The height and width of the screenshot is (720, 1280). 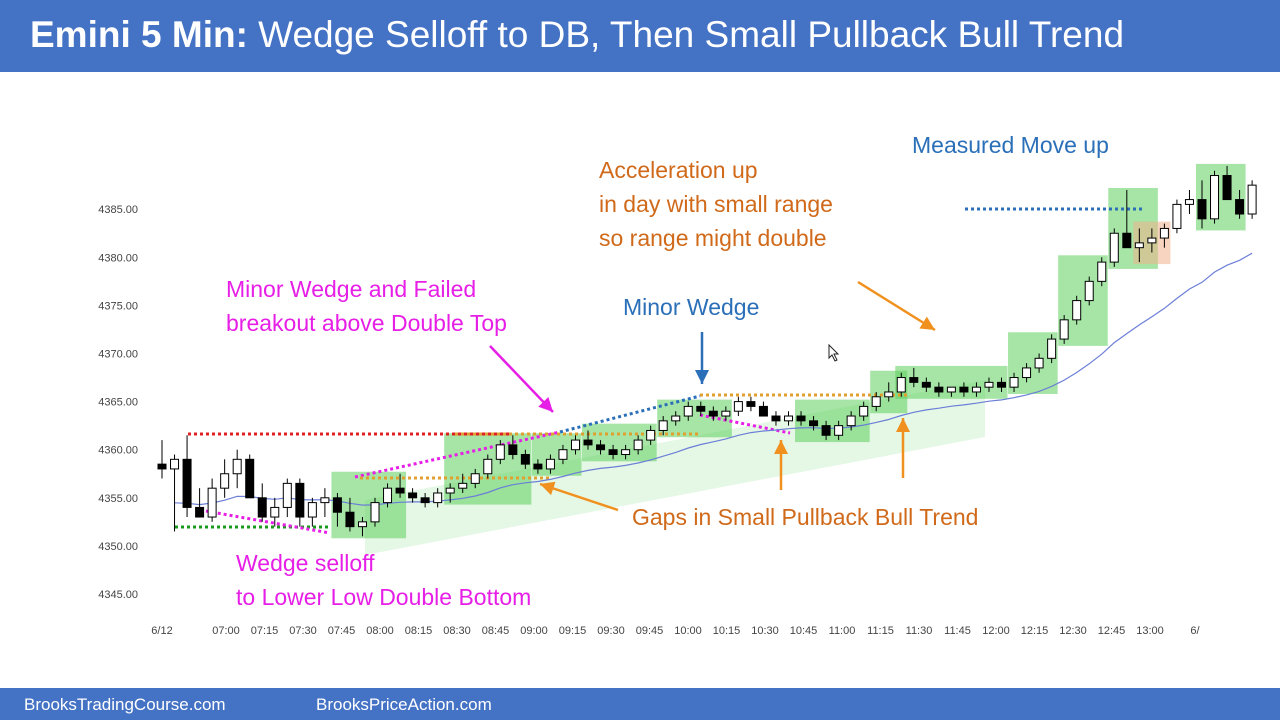 I want to click on x-tick-label: 6/12, so click(x=161, y=631).